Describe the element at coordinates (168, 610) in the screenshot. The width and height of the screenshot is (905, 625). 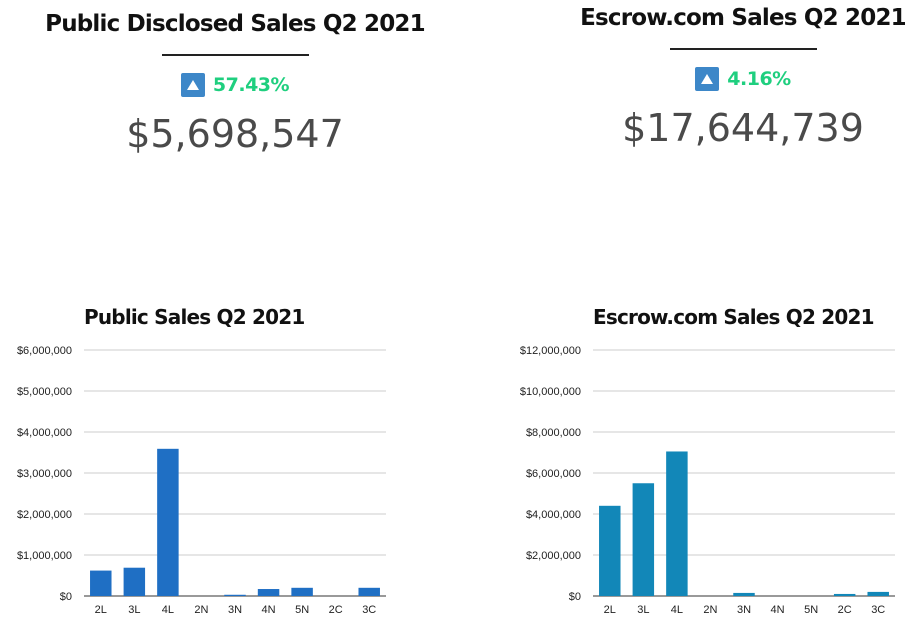
I see `public-x-tick-label: 4L` at that location.